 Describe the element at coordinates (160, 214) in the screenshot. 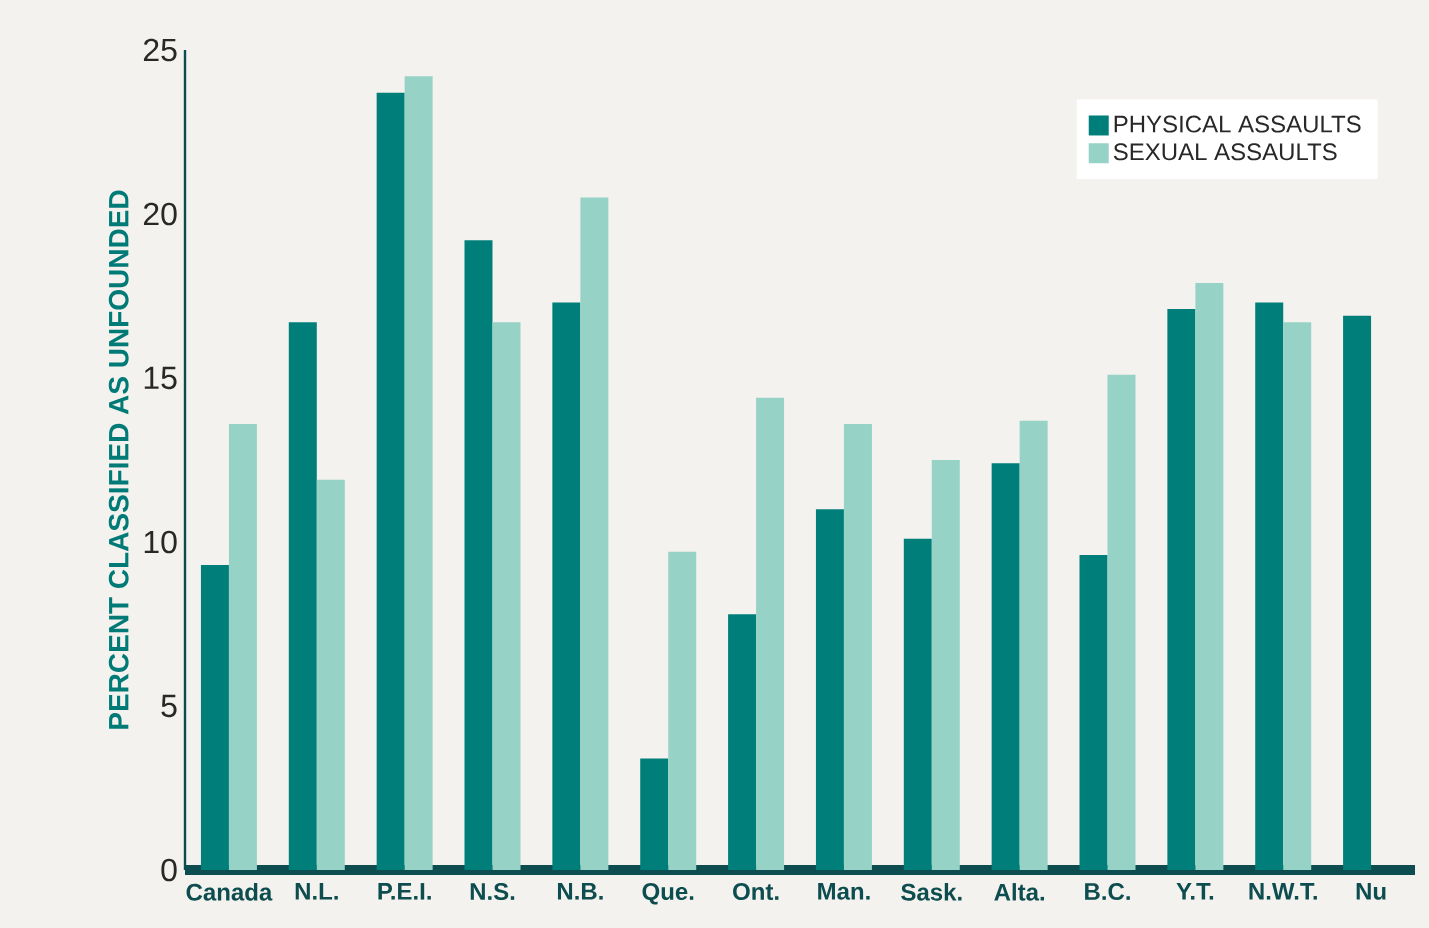

I see `y-tick-label: 20` at that location.